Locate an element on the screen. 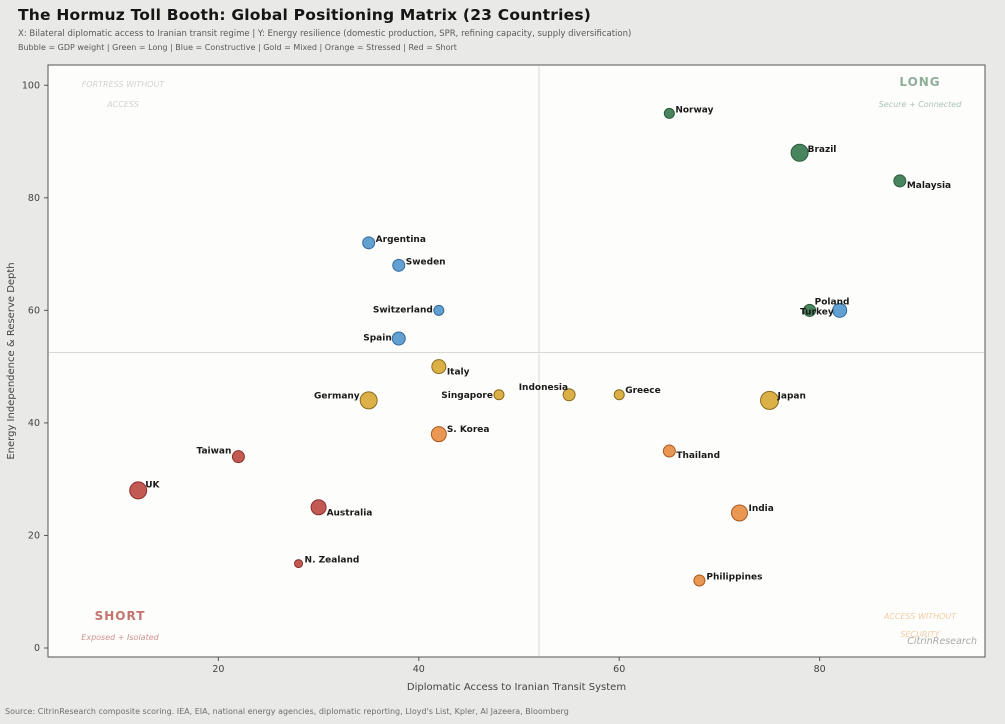  bubble-switzerland is located at coordinates (439, 310).